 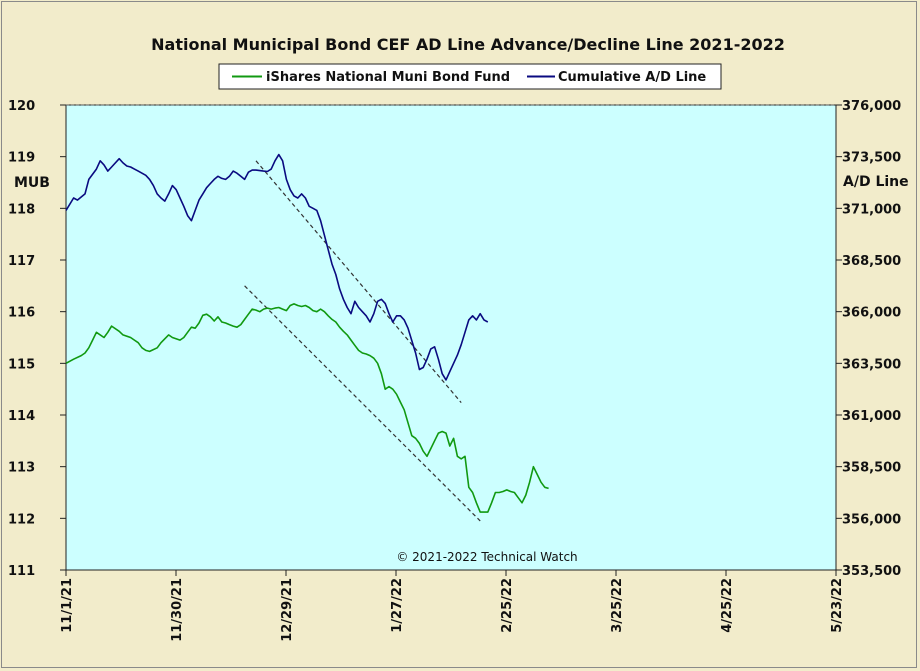 What do you see at coordinates (871, 209) in the screenshot?
I see `right-tick-label: 371,000` at bounding box center [871, 209].